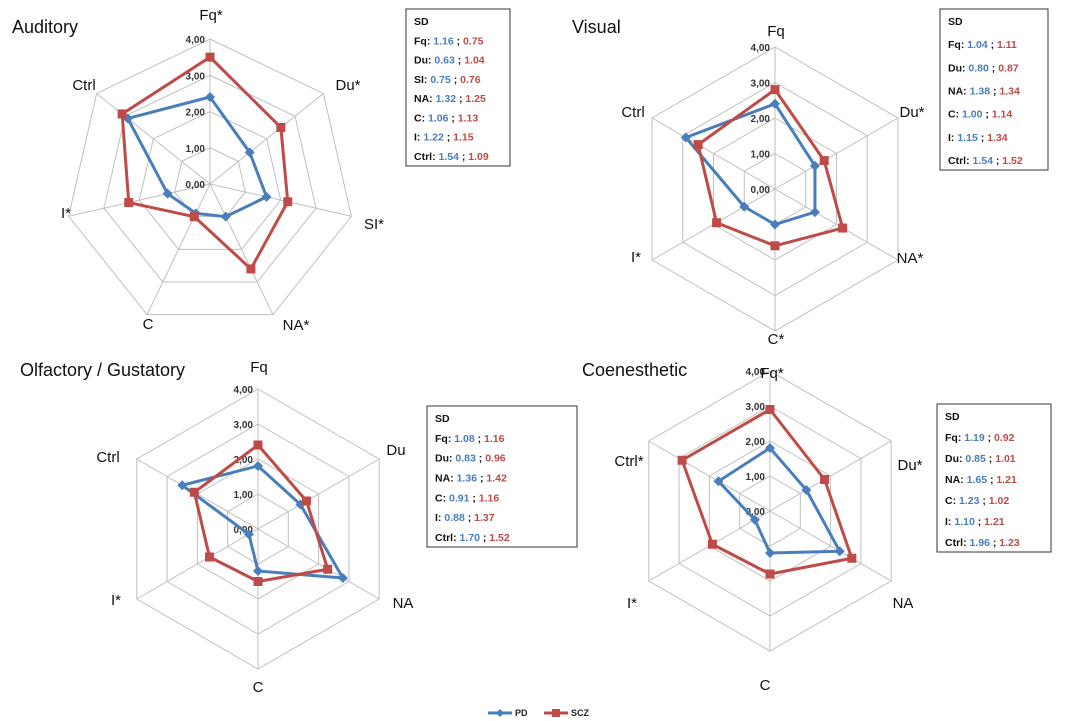 This screenshot has width=1066, height=721. I want to click on legend-label: PD, so click(521, 713).